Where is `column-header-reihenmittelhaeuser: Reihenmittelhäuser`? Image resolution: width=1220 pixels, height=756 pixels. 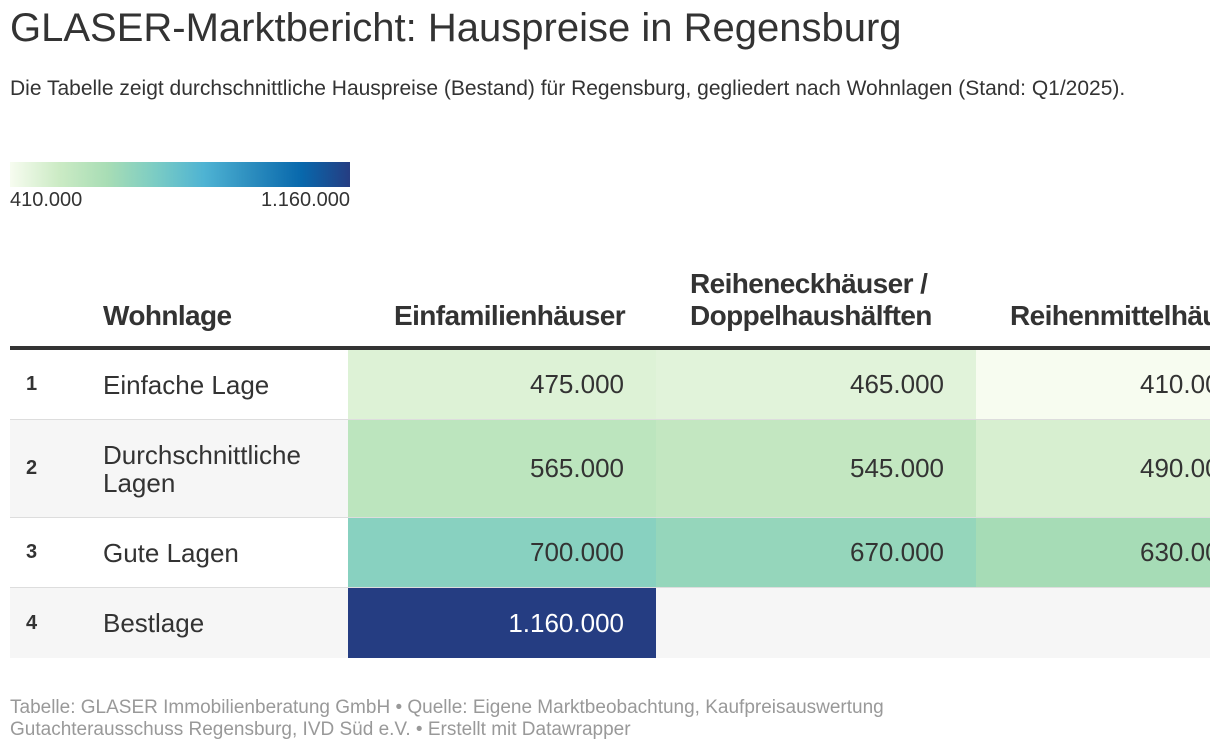 column-header-reihenmittelhaeuser: Reihenmittelhäuser is located at coordinates (1110, 315).